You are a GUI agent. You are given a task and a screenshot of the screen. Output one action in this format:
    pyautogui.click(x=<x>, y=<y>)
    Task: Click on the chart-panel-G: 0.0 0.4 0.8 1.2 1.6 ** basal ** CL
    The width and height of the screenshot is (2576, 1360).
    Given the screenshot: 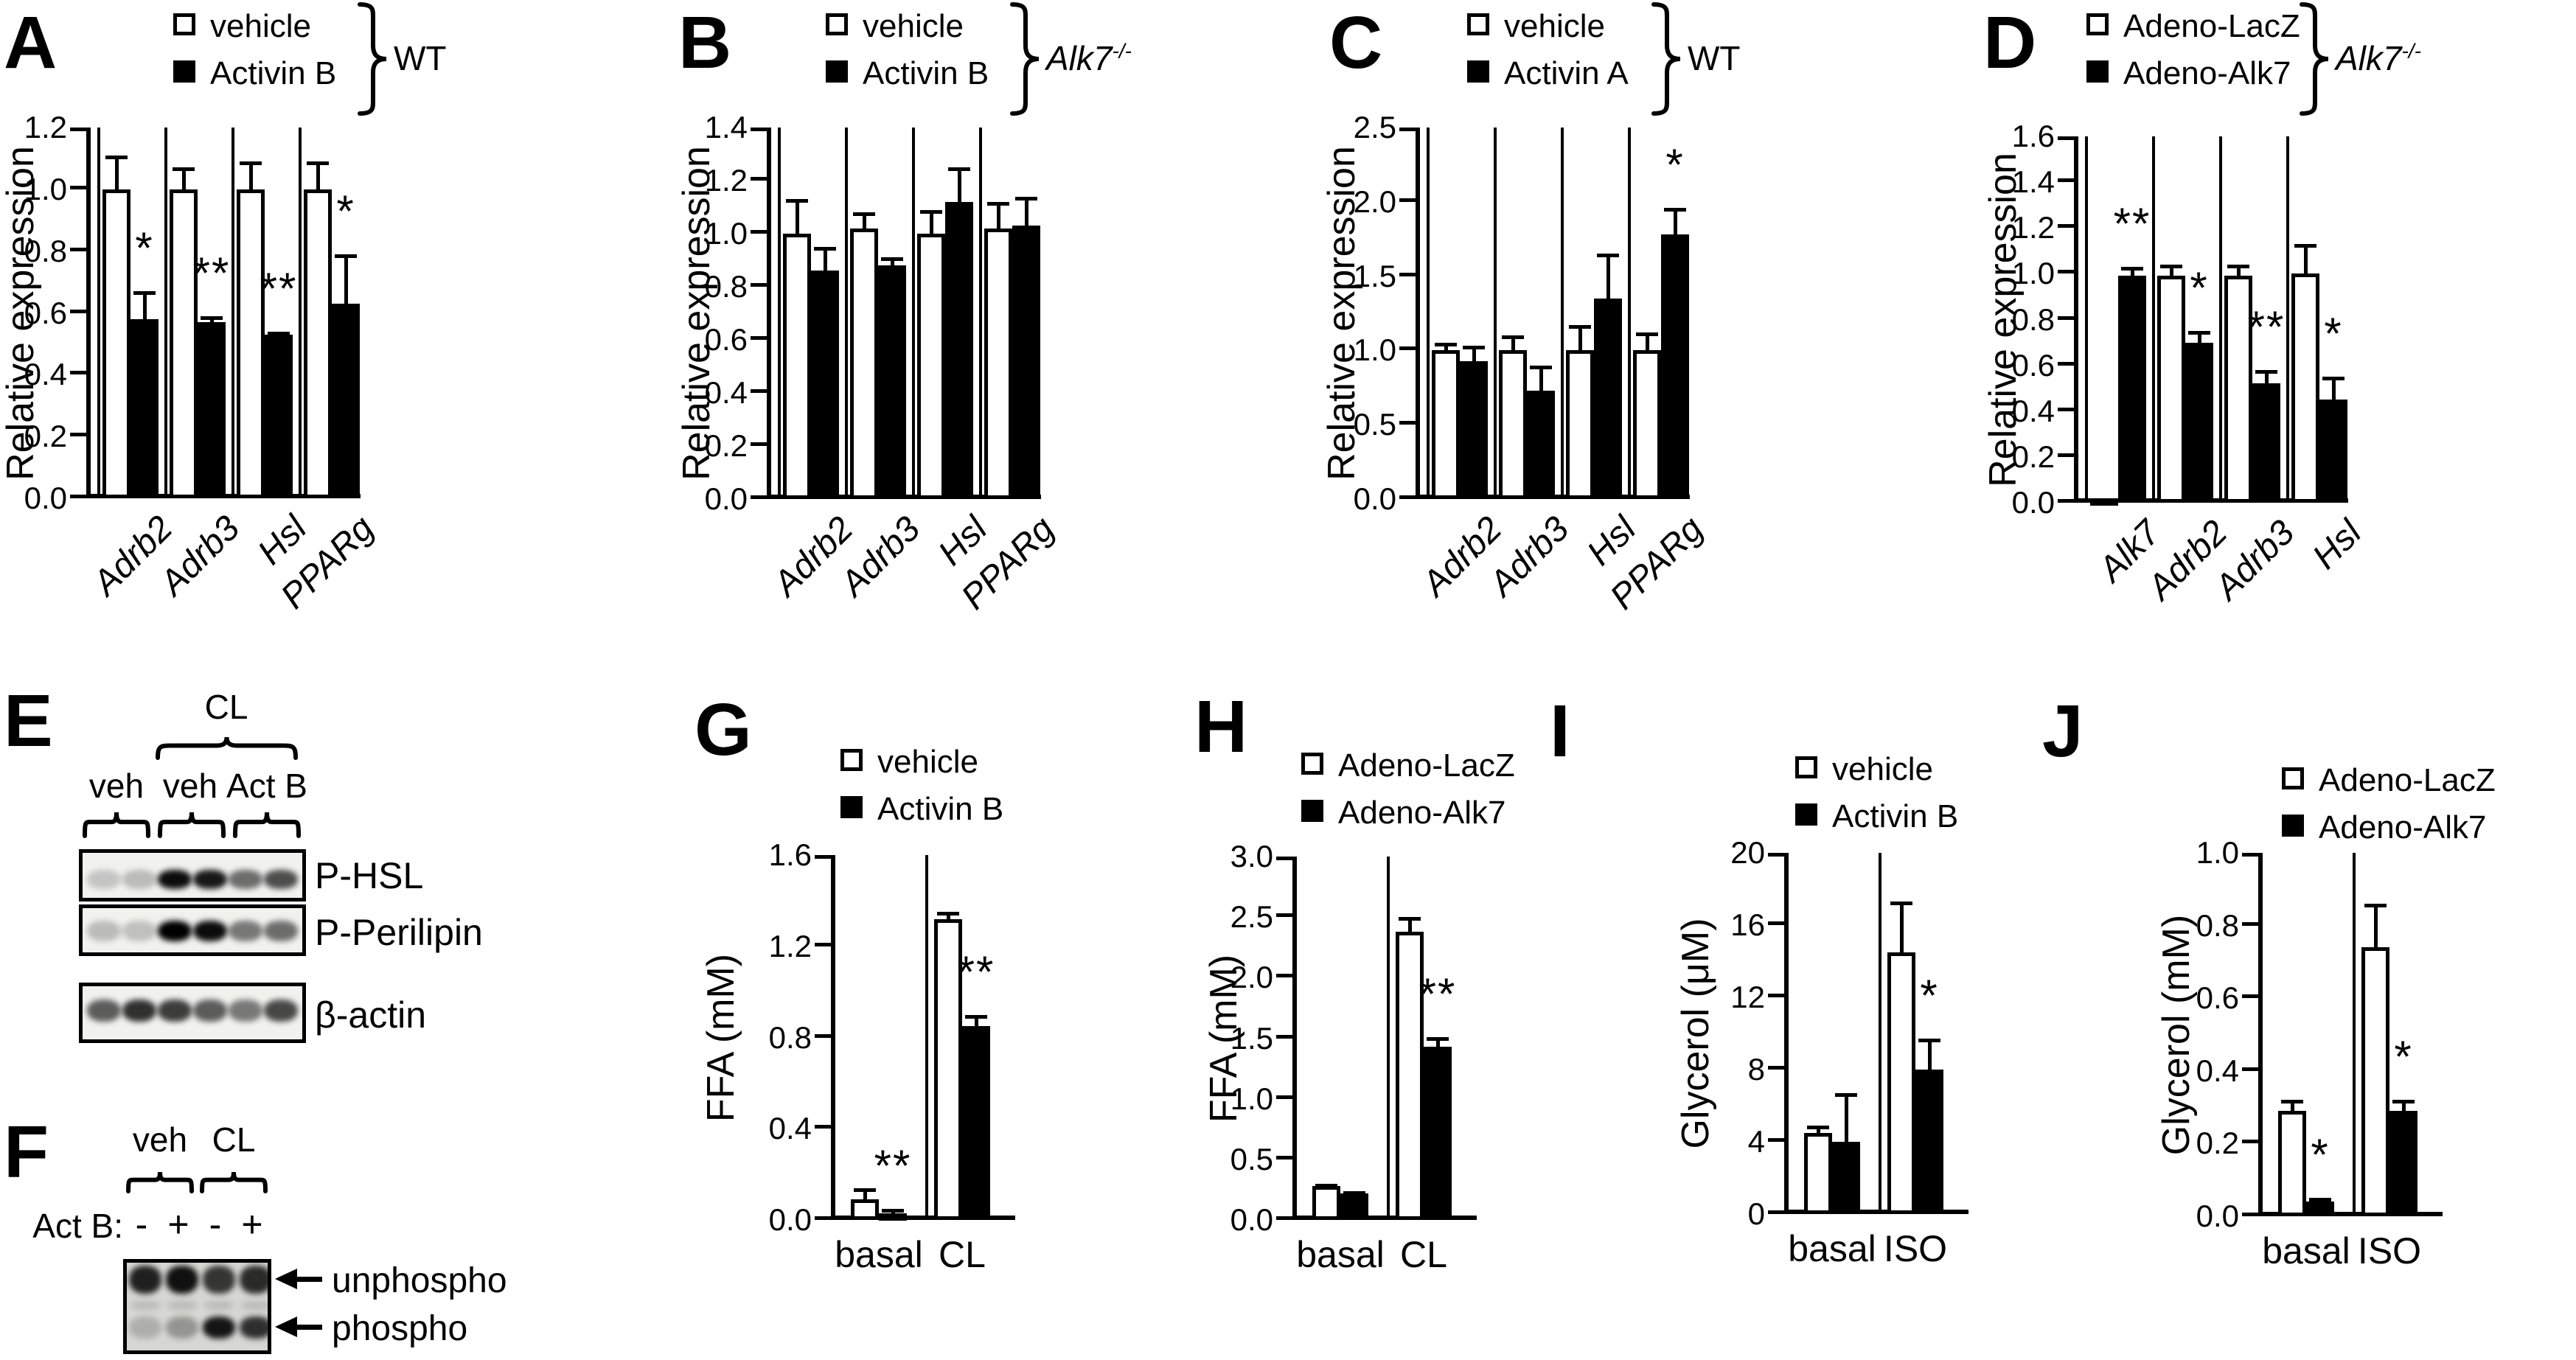 What is the action you would take?
    pyautogui.click(x=892, y=1056)
    